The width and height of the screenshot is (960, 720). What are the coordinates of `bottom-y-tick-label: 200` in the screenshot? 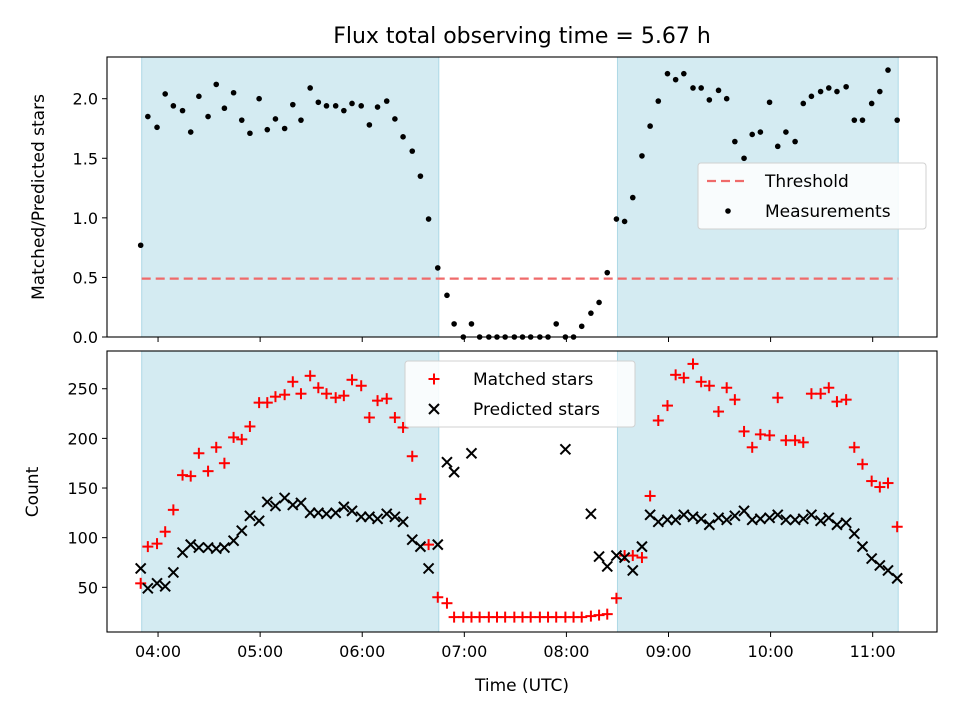 It's located at (82, 438).